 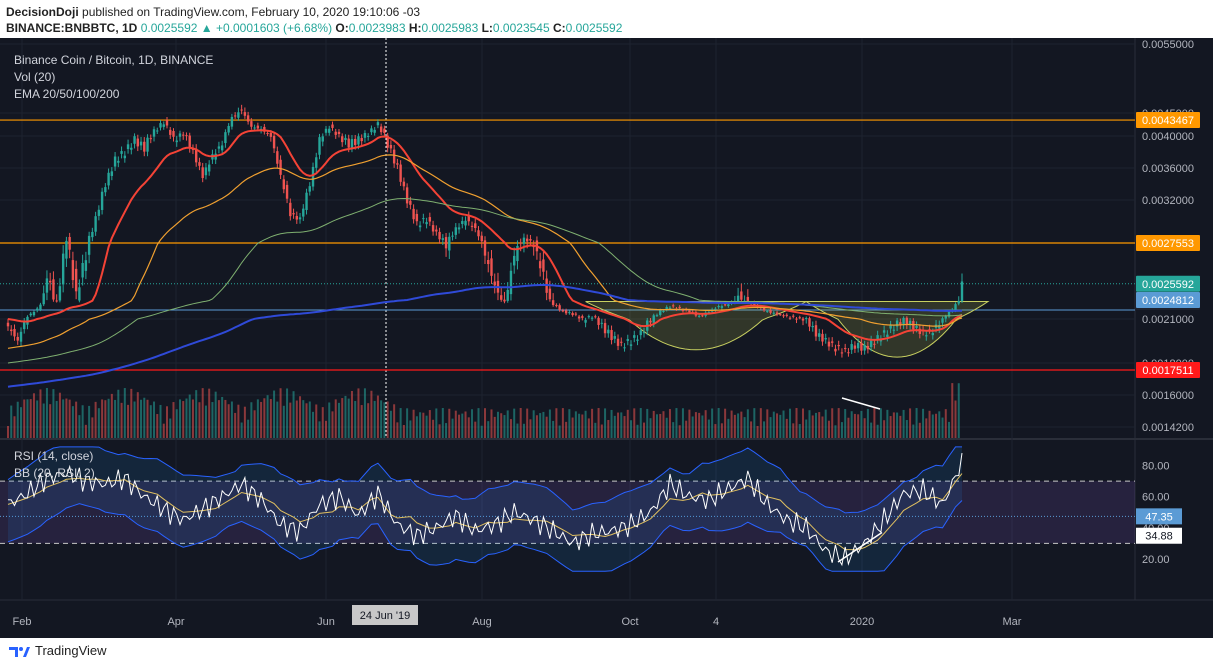 I want to click on tradingview-logo: TradingView, so click(x=57, y=650).